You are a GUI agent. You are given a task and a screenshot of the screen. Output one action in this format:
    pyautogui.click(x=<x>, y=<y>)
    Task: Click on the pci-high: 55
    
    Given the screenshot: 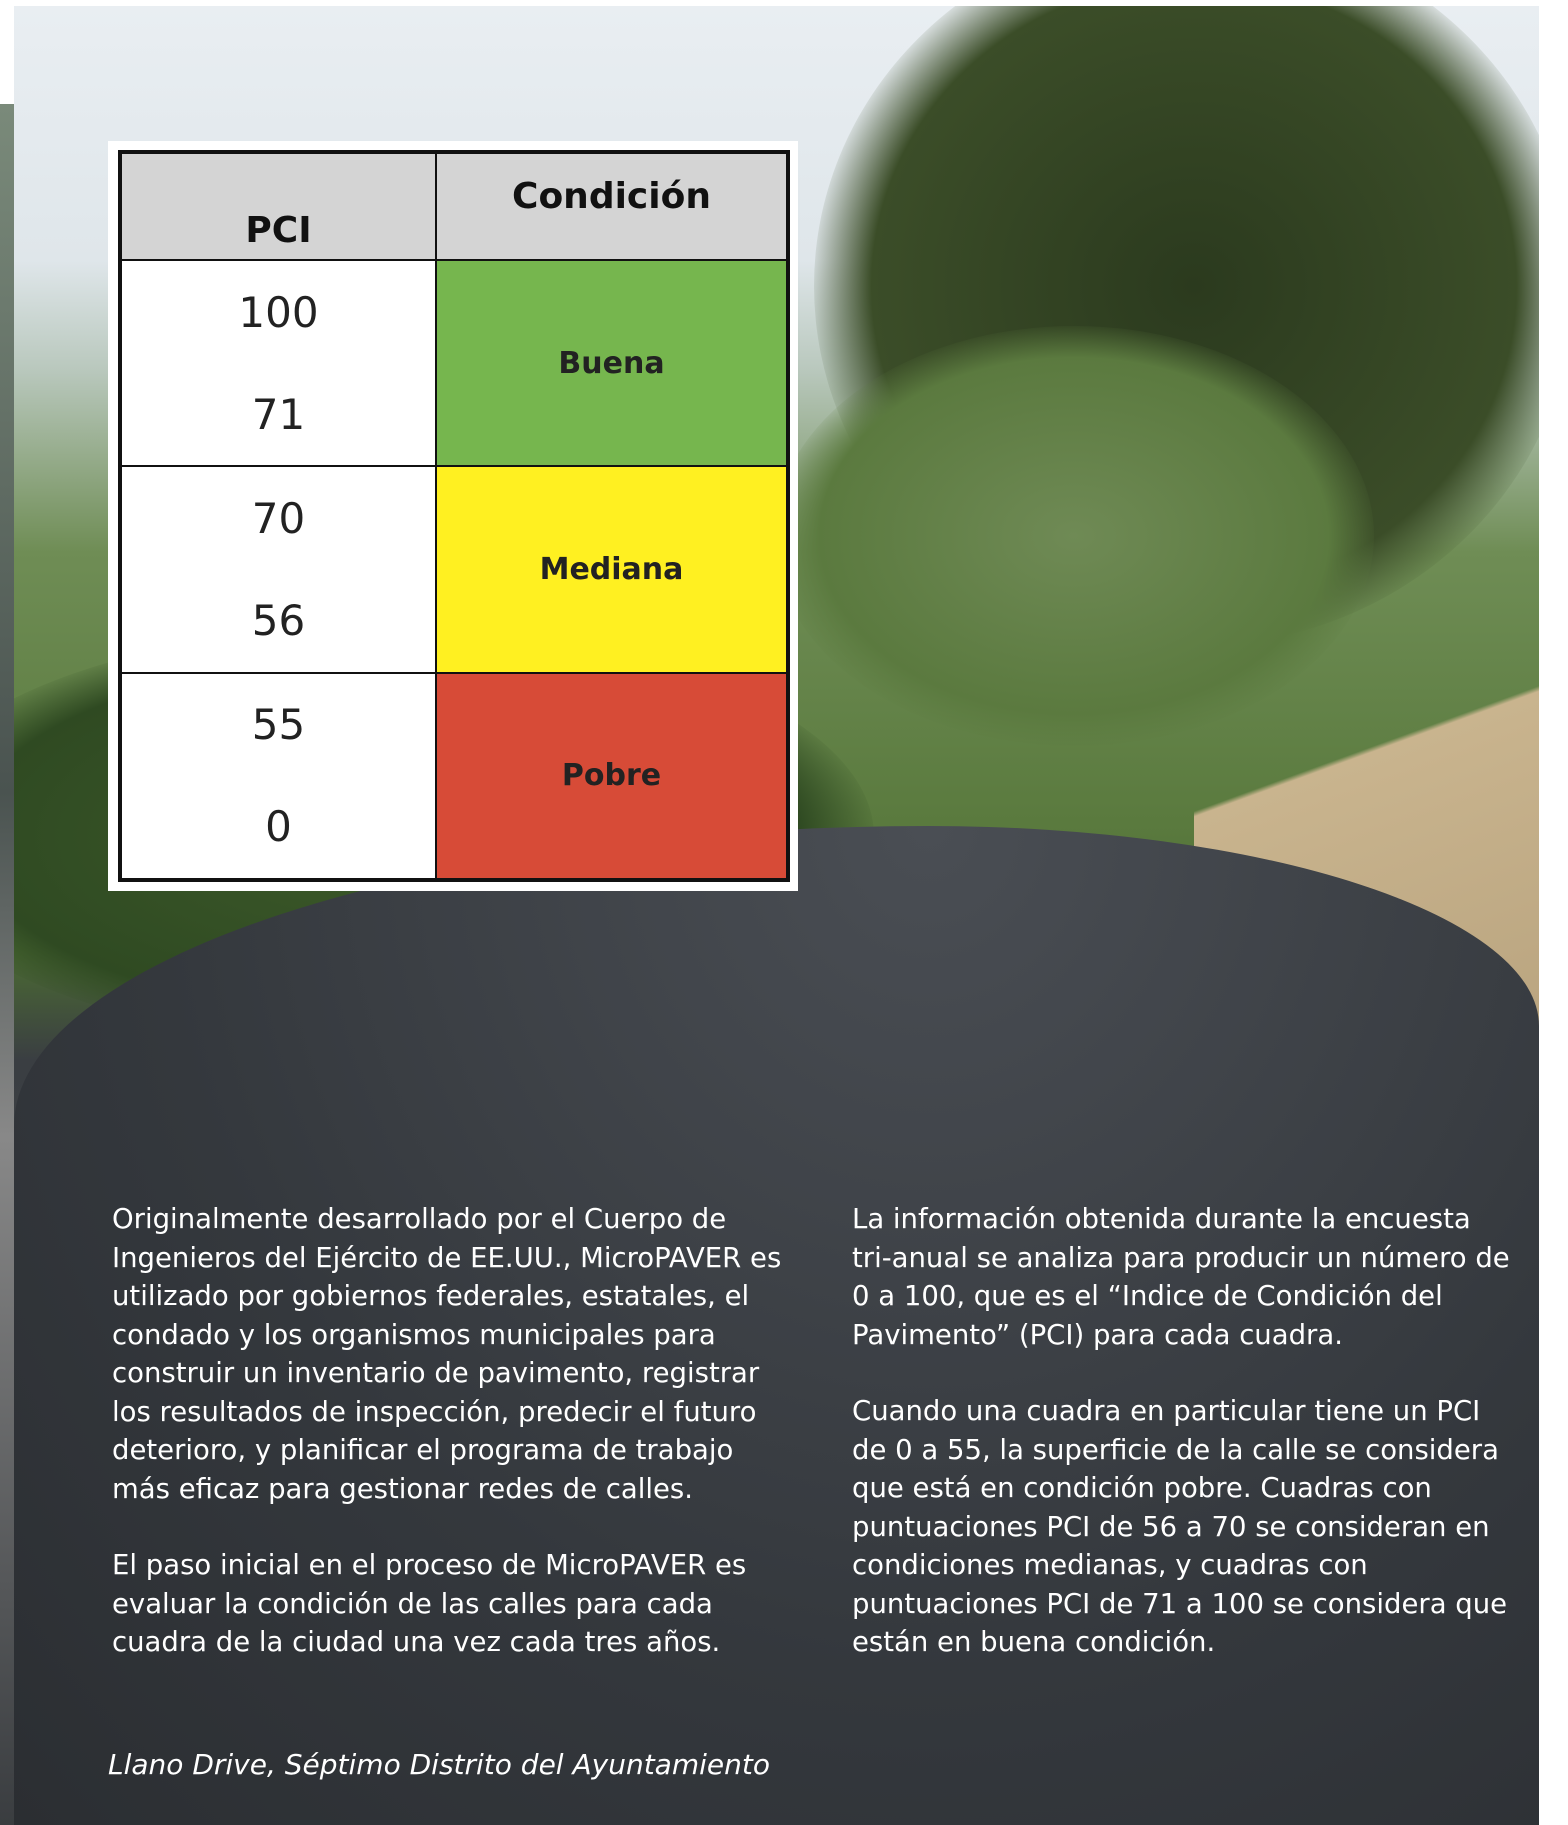 What is the action you would take?
    pyautogui.click(x=278, y=725)
    